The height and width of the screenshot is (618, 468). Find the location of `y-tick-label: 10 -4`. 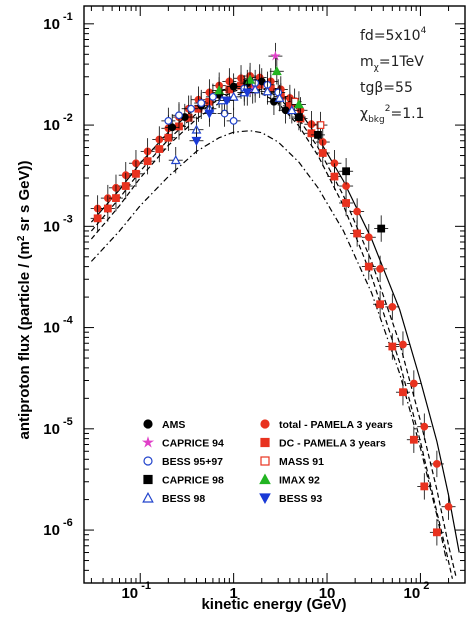

y-tick-label: 10 -4 is located at coordinates (58, 326).